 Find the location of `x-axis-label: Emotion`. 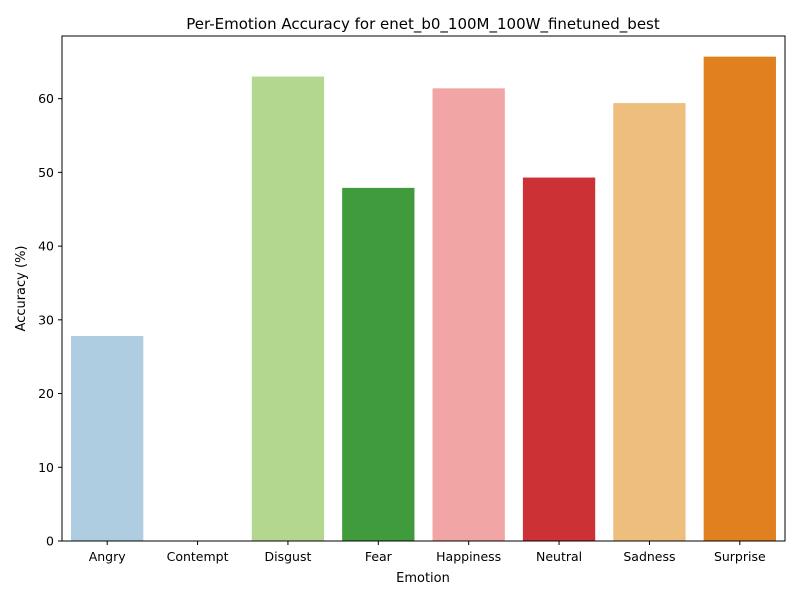

x-axis-label: Emotion is located at coordinates (423, 578).